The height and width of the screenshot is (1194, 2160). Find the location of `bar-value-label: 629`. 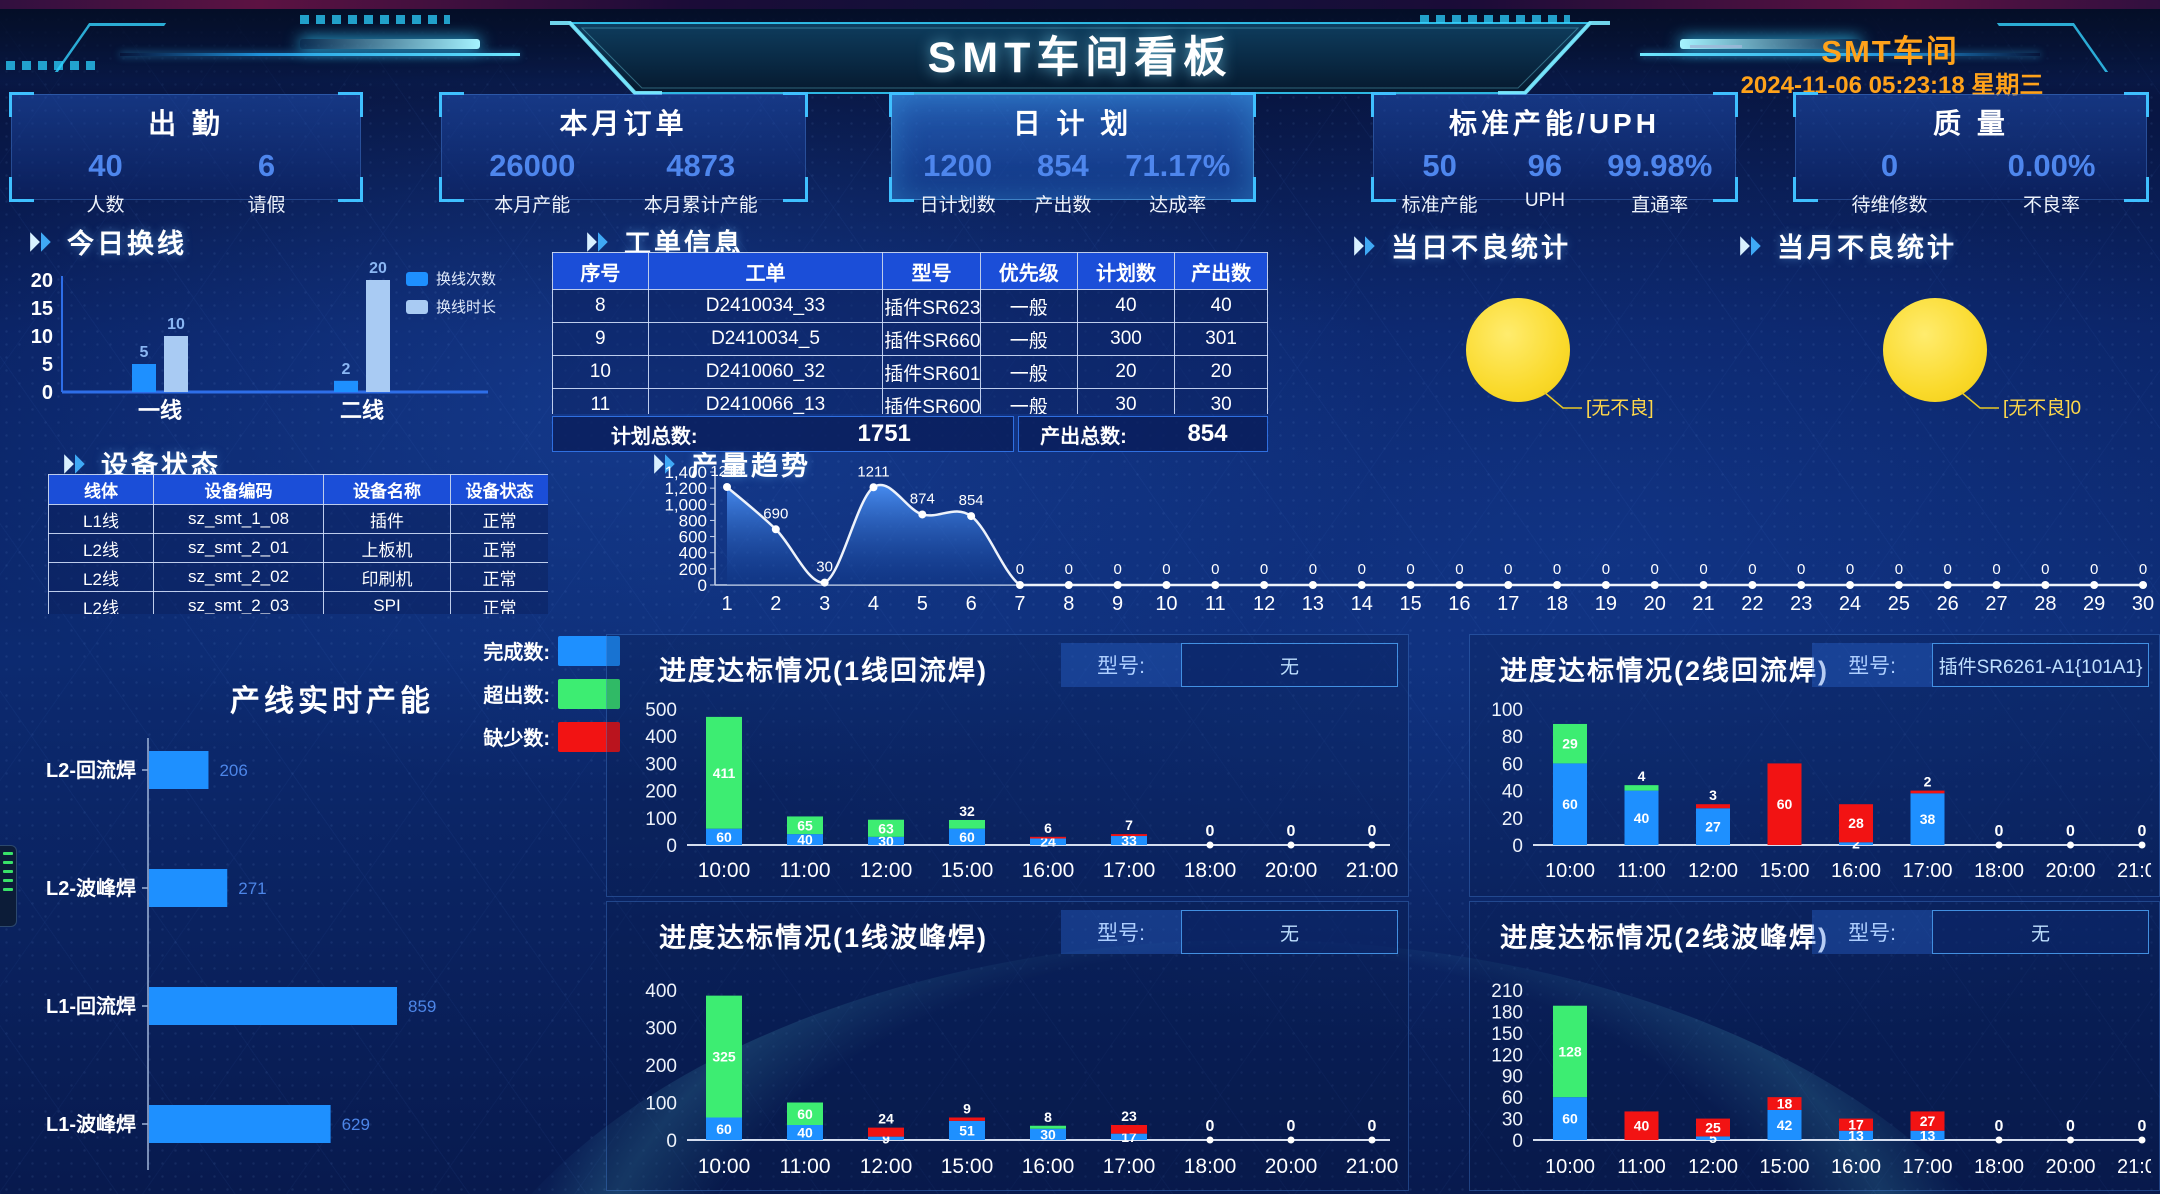

bar-value-label: 629 is located at coordinates (356, 1124).